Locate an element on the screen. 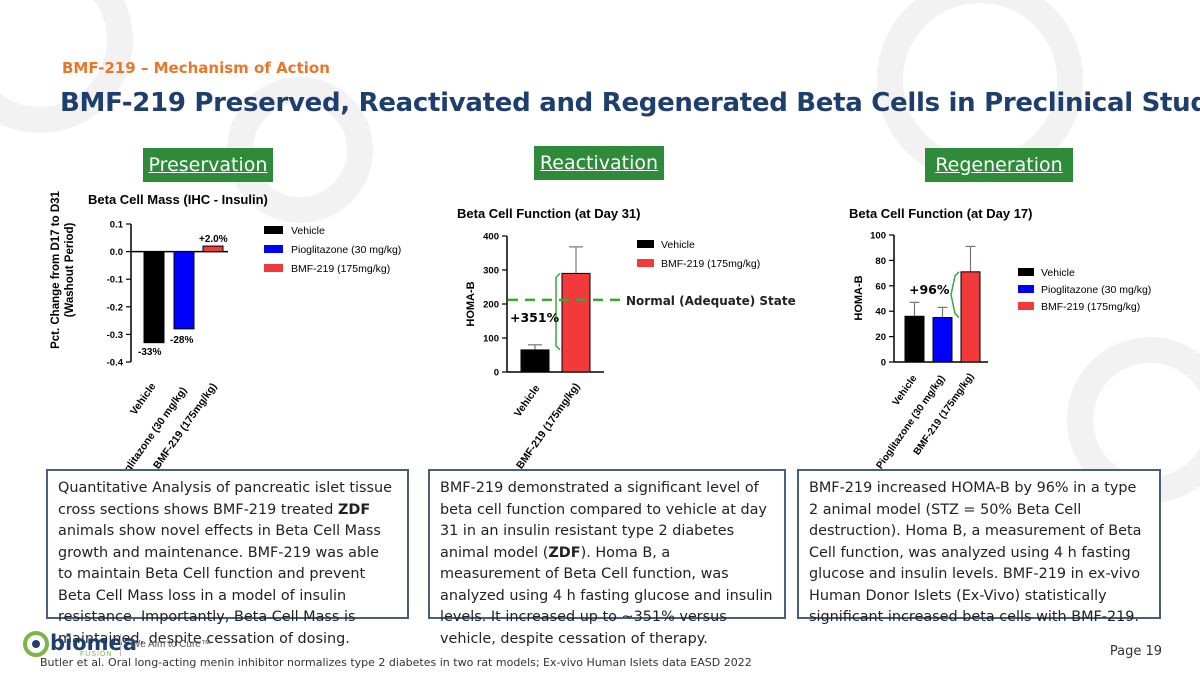 This screenshot has width=1200, height=675. page-number: Page 19 is located at coordinates (1135, 651).